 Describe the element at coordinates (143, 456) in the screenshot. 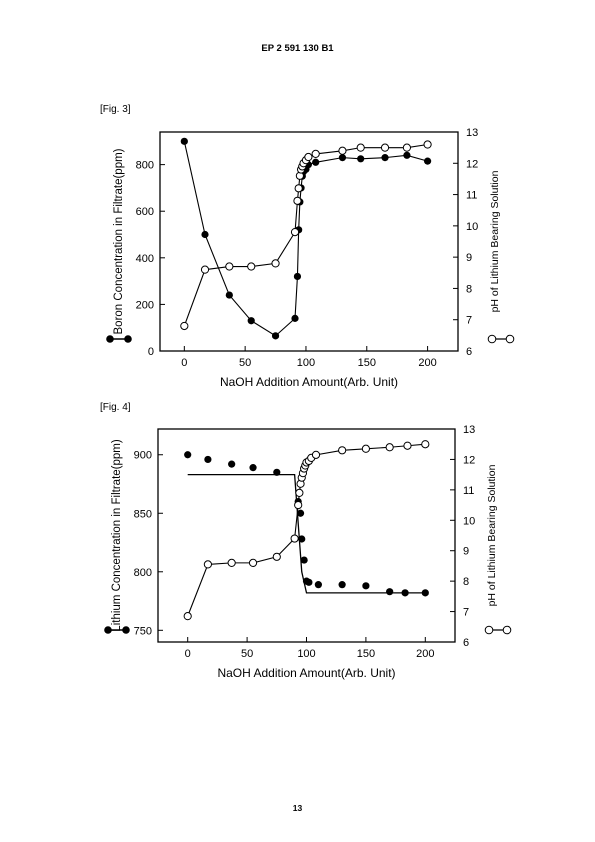

I see `fig4-y-left-tick-label: 900` at that location.